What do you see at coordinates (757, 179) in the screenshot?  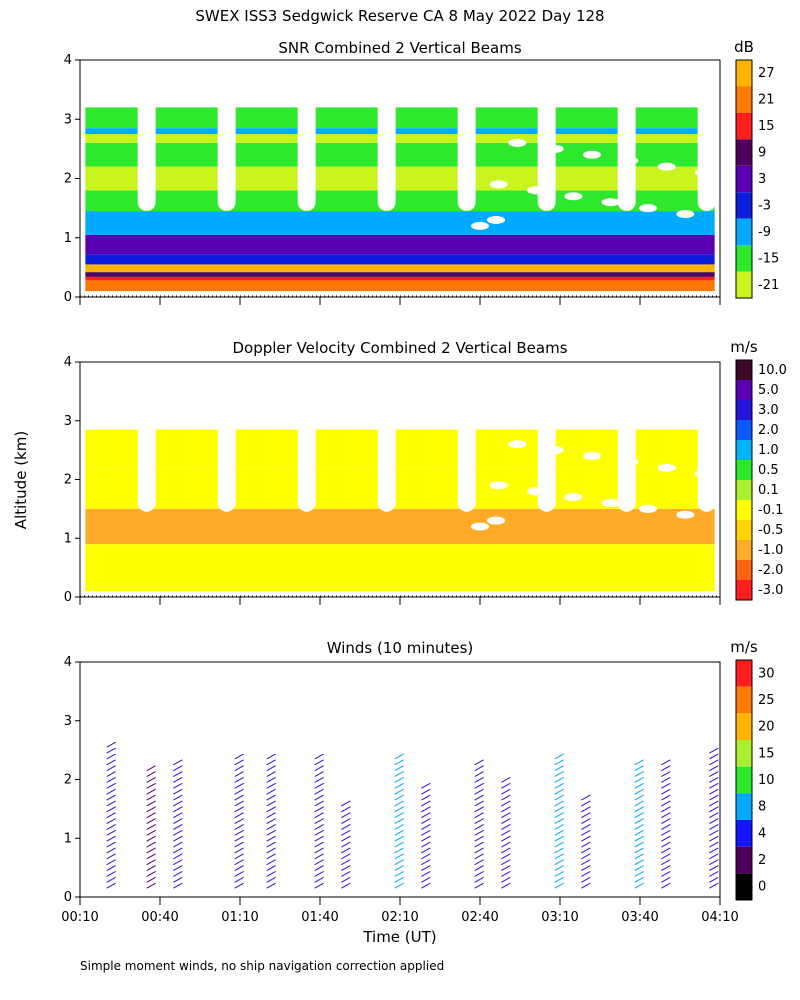 I see `snr-colorbar: 27 21 15 9 3 -3 -9 -15 -21` at bounding box center [757, 179].